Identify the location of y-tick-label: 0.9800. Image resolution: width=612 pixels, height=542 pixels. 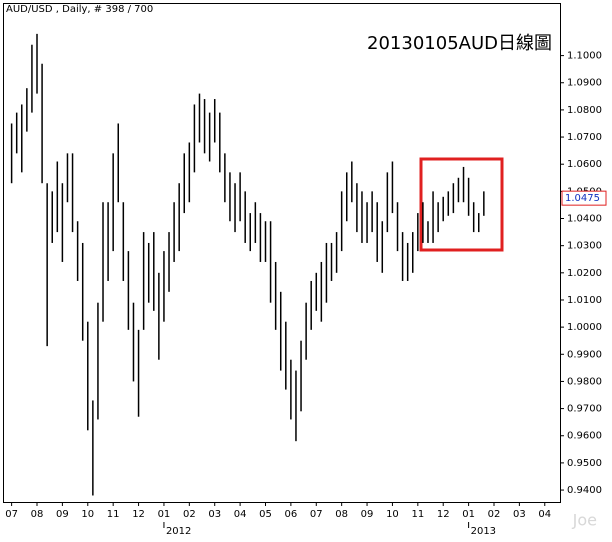
(584, 381).